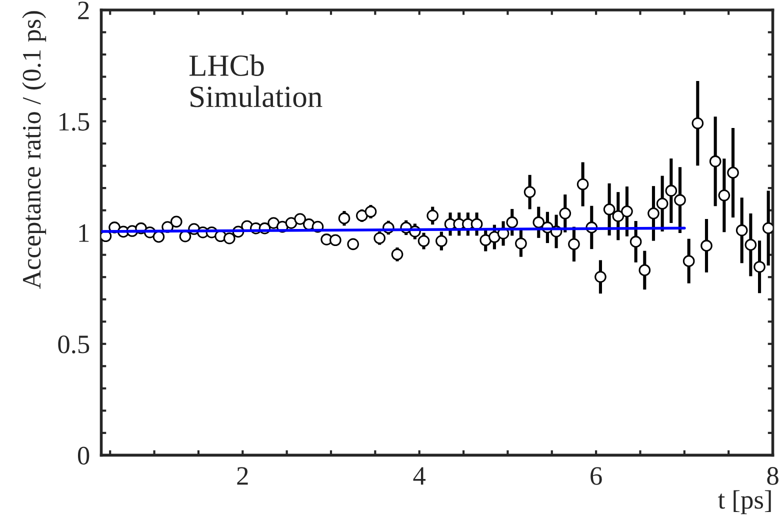 The height and width of the screenshot is (525, 779). I want to click on y-tick-label: 1, so click(84, 233).